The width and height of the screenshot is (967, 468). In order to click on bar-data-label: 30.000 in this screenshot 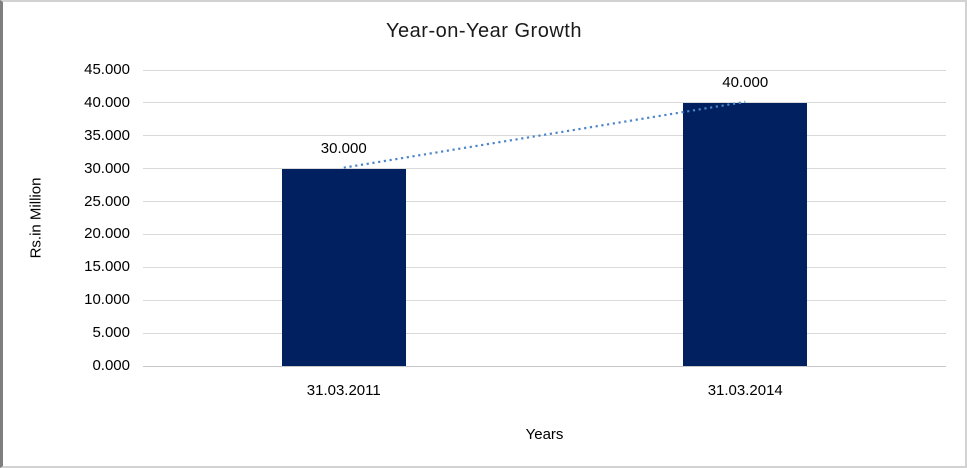, I will do `click(343, 148)`.